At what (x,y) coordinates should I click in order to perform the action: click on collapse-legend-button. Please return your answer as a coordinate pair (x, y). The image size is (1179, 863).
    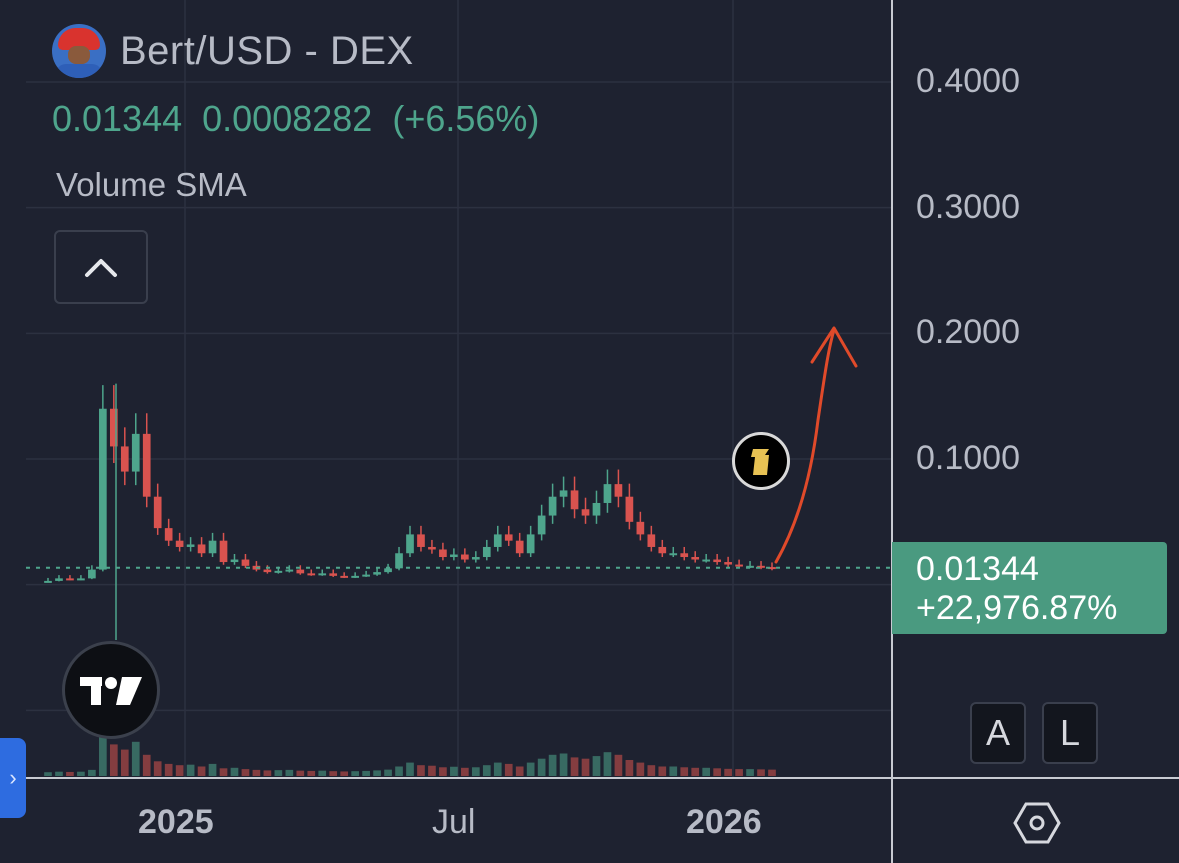
    Looking at the image, I should click on (101, 267).